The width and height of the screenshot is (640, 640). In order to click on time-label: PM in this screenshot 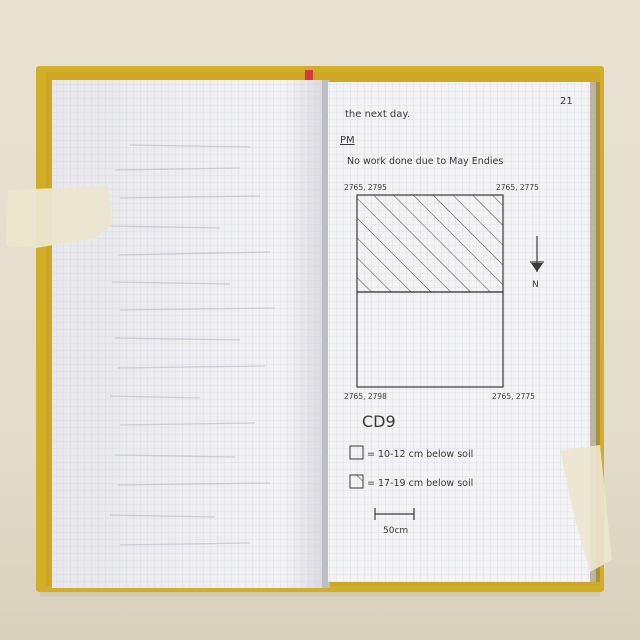, I will do `click(347, 140)`.